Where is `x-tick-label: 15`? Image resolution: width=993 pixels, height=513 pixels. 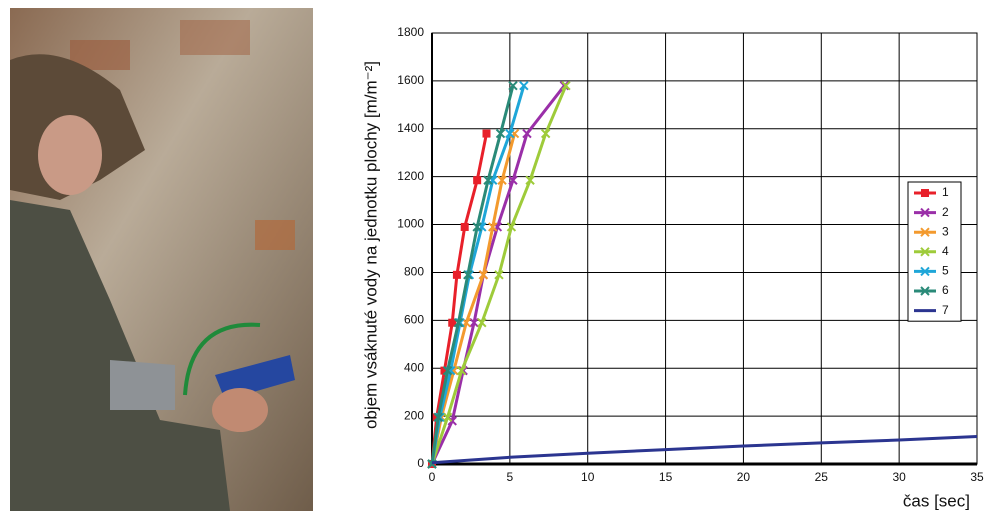
x-tick-label: 15 is located at coordinates (666, 477).